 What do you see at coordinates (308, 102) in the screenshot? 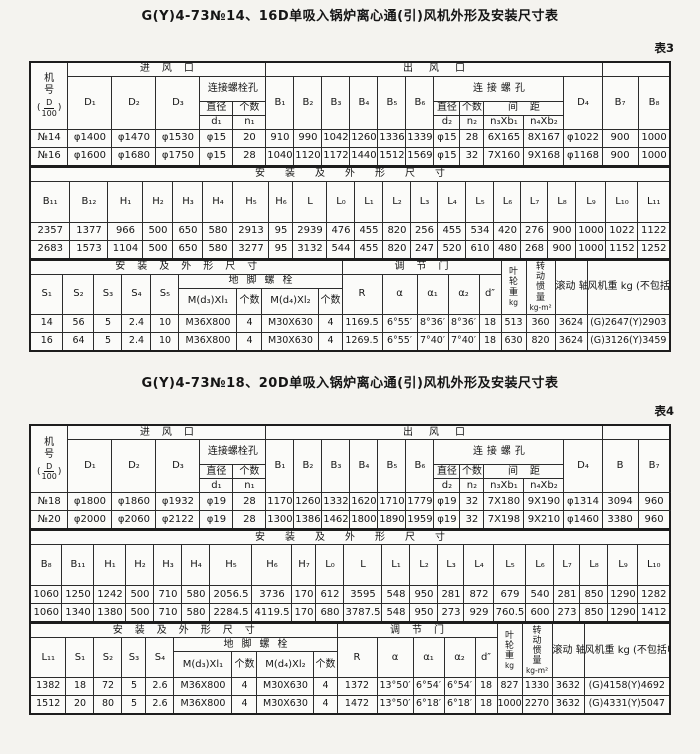
I see `col-B2: B₂` at bounding box center [308, 102].